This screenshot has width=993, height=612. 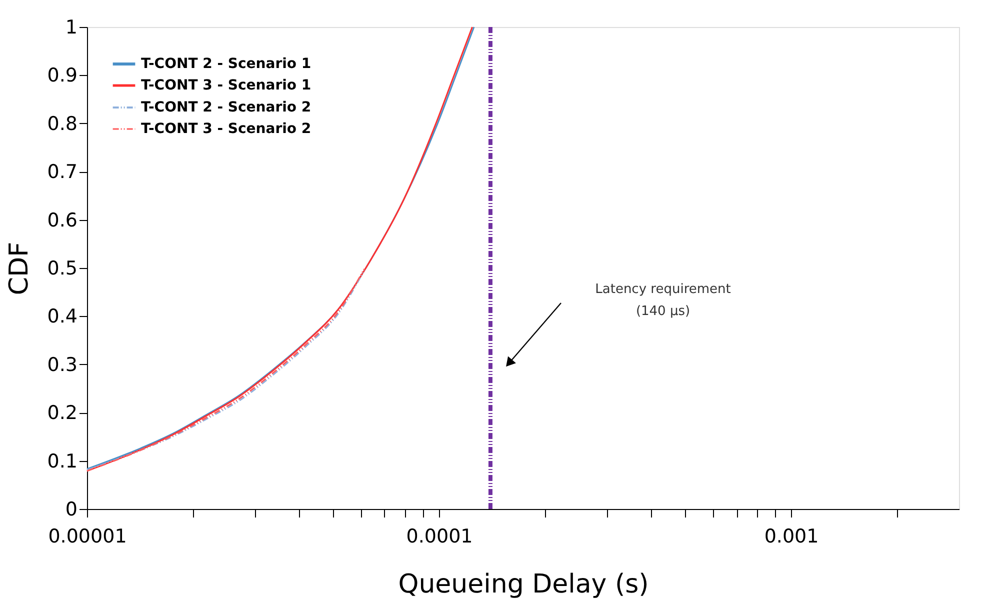 What do you see at coordinates (19, 269) in the screenshot?
I see `y-axis-title: CDF` at bounding box center [19, 269].